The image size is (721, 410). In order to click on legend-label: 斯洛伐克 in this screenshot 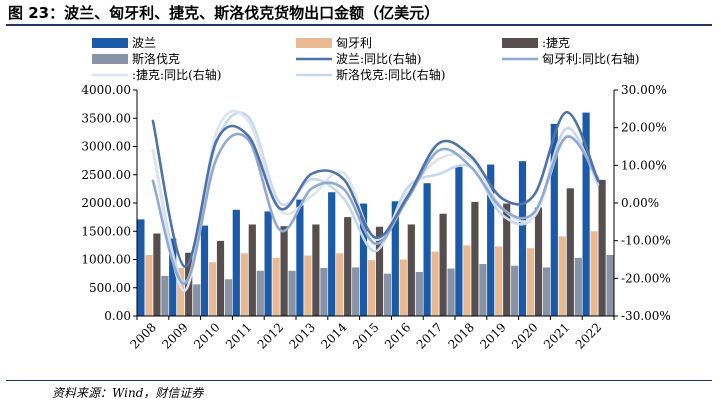, I will do `click(156, 58)`.